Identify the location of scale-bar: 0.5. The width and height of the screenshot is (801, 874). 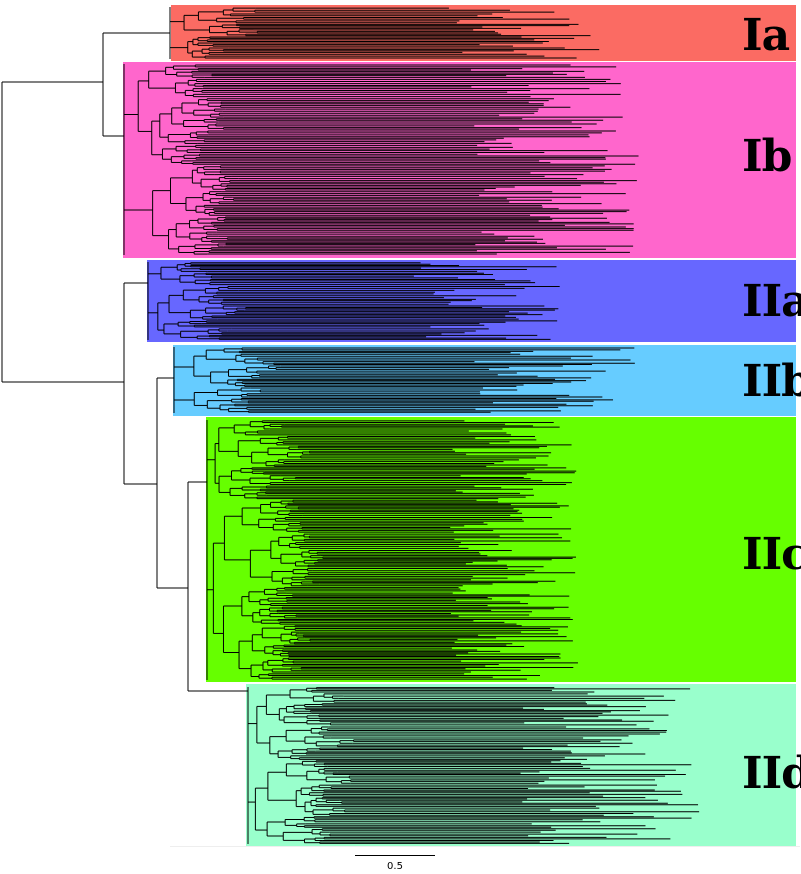
(395, 862).